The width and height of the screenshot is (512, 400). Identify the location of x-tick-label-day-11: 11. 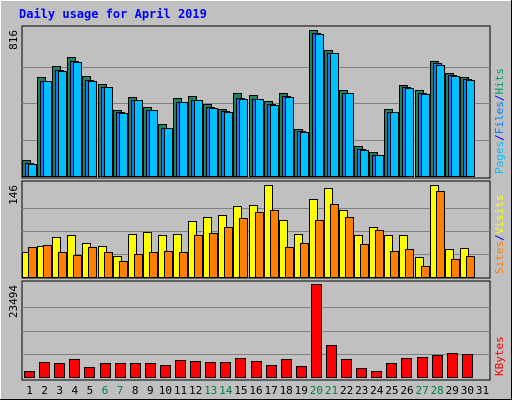
(180, 390).